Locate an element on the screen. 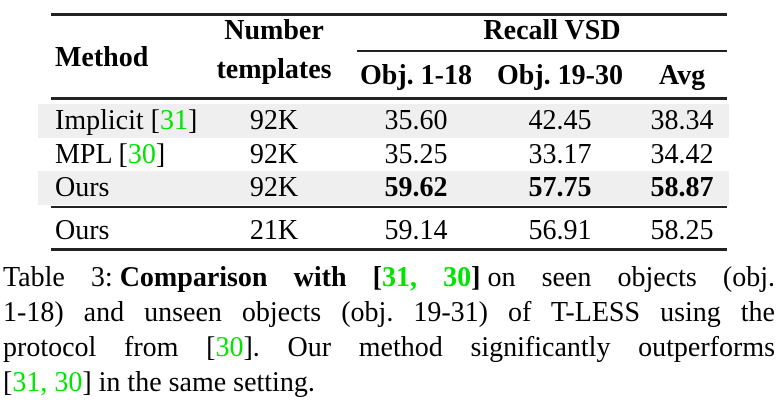 This screenshot has height=417, width=778. table-header-rule is located at coordinates (389, 98).